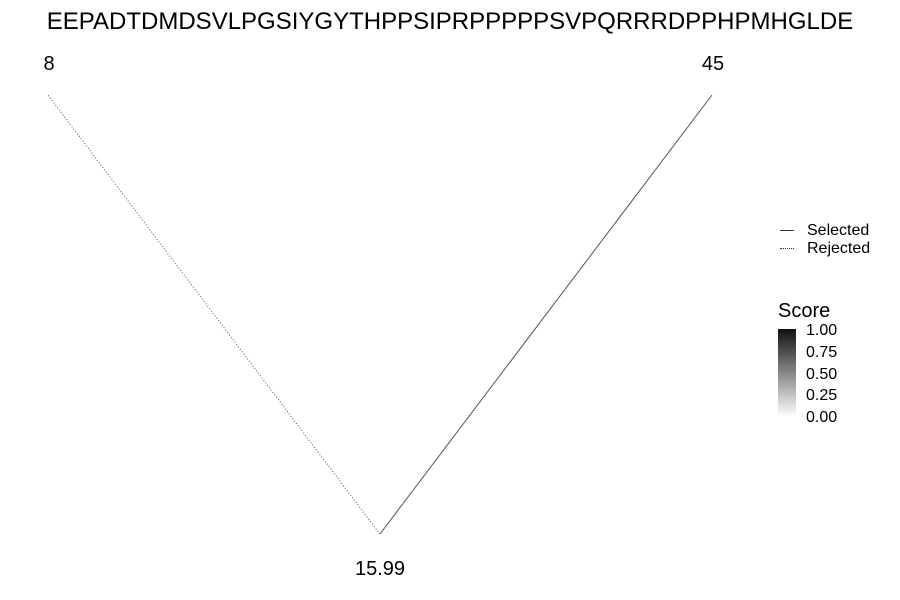 The image size is (900, 600). I want to click on legend-label-selected: Selected, so click(838, 230).